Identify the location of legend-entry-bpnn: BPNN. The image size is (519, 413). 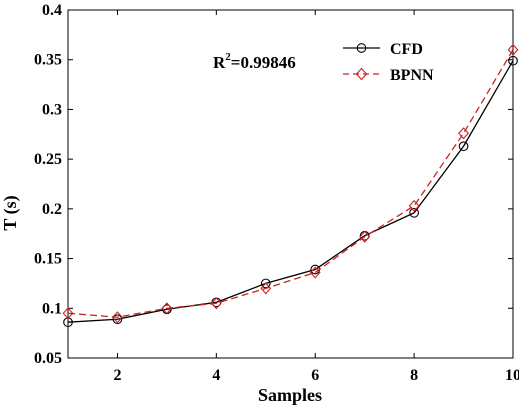
(388, 75).